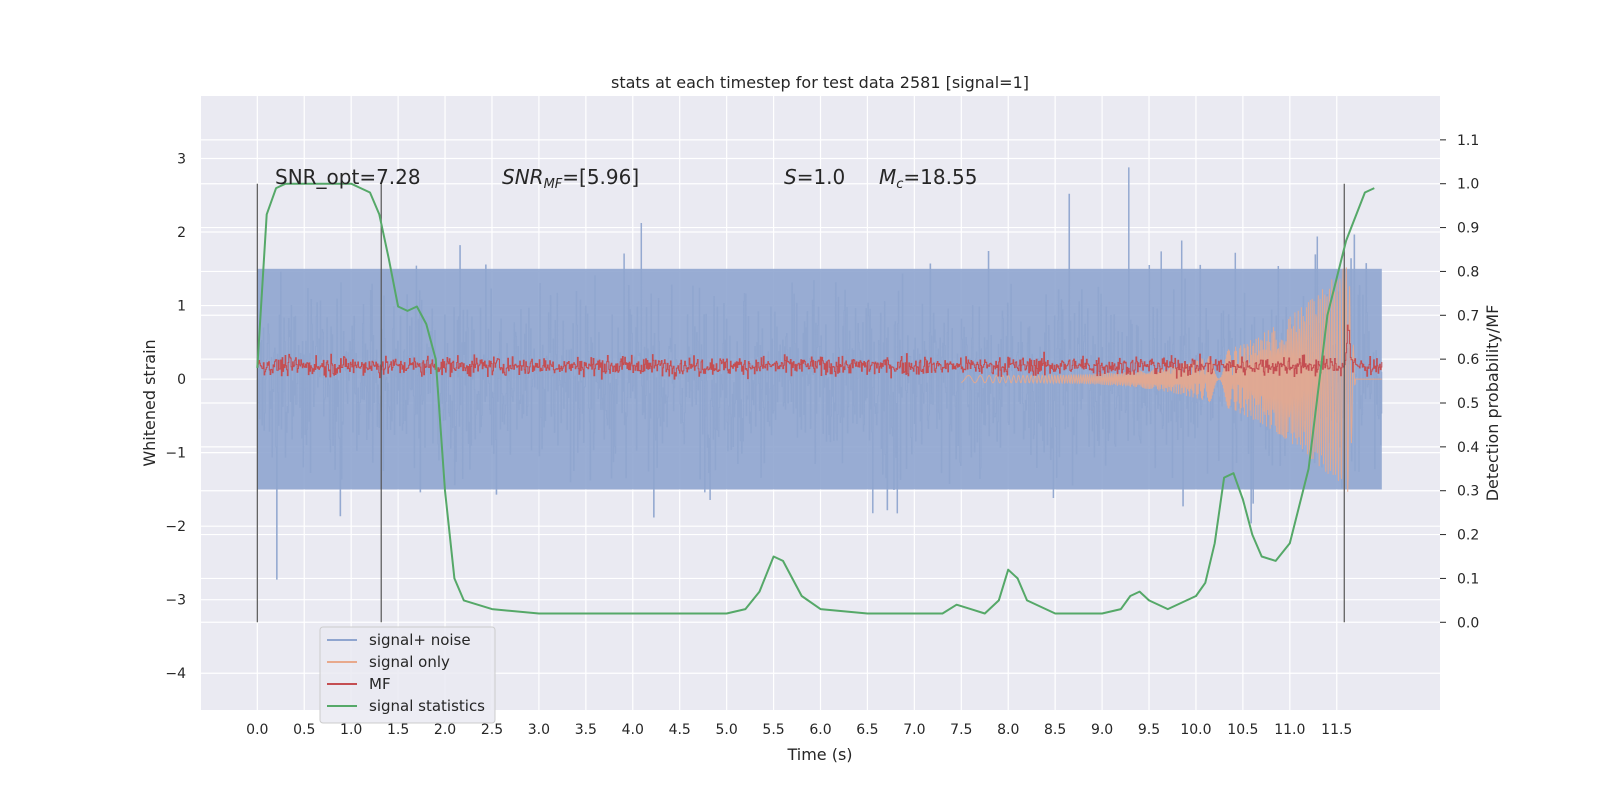  Describe the element at coordinates (1055, 730) in the screenshot. I see `x-tick-label: 8.5` at that location.